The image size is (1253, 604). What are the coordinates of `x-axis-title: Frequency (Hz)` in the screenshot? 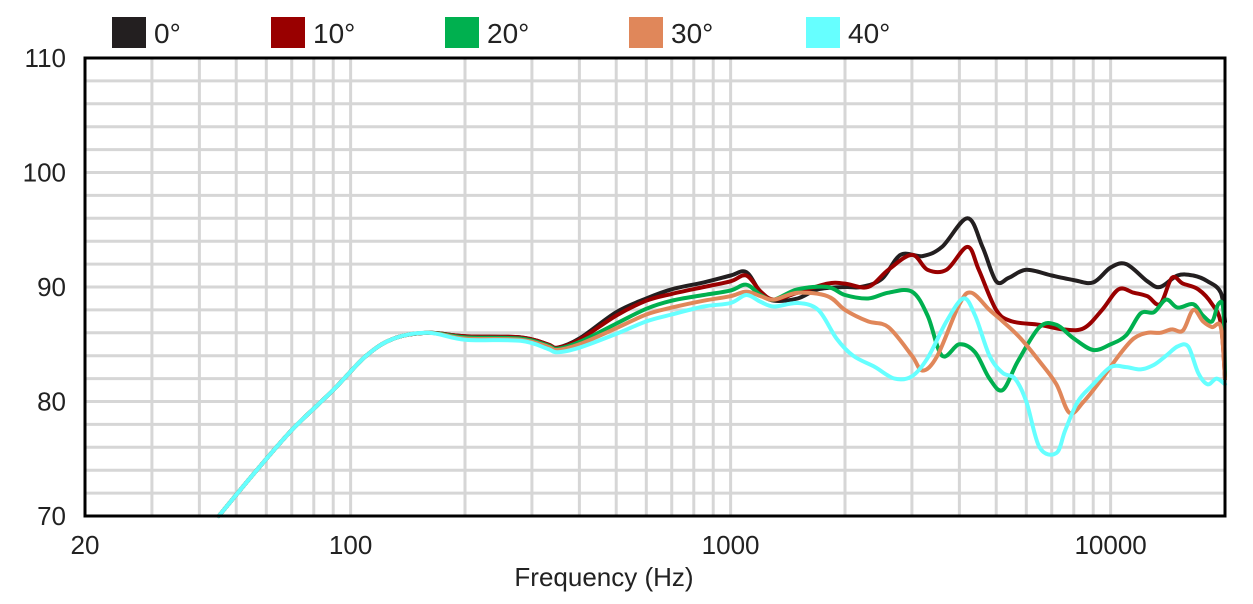 It's located at (603, 577).